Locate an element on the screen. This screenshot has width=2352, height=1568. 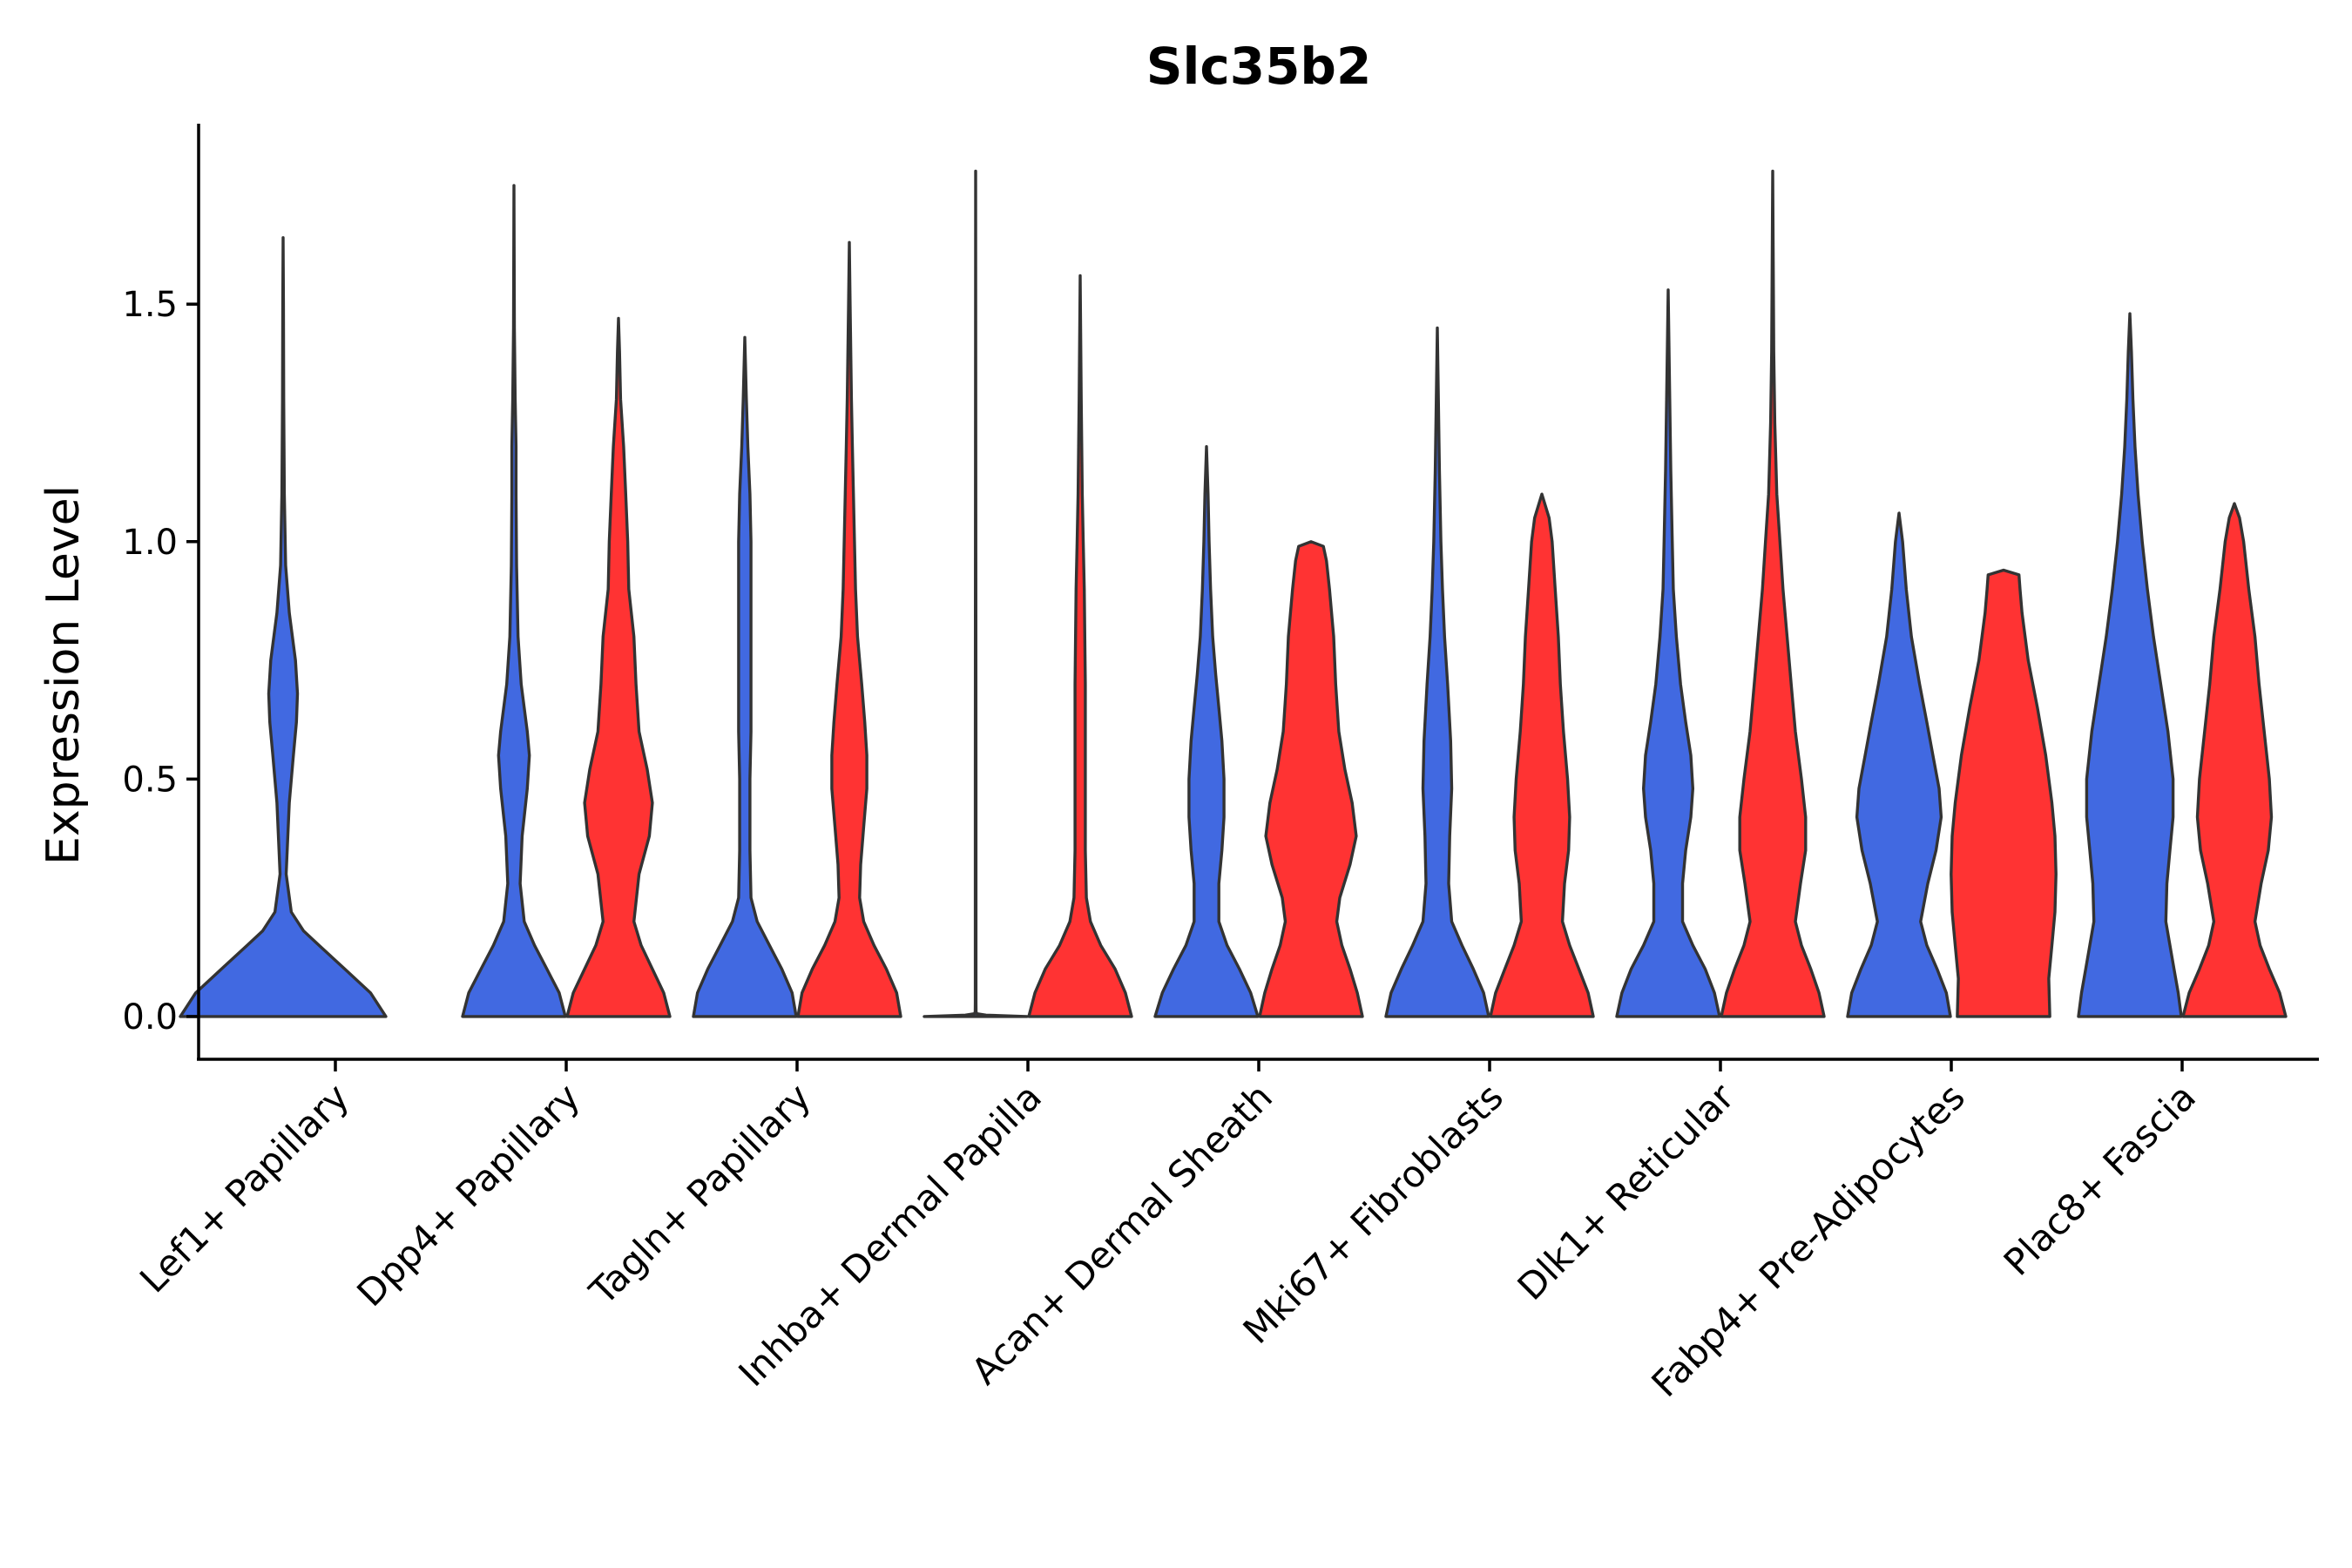
y-tick-label: 0.0 is located at coordinates (150, 1017).